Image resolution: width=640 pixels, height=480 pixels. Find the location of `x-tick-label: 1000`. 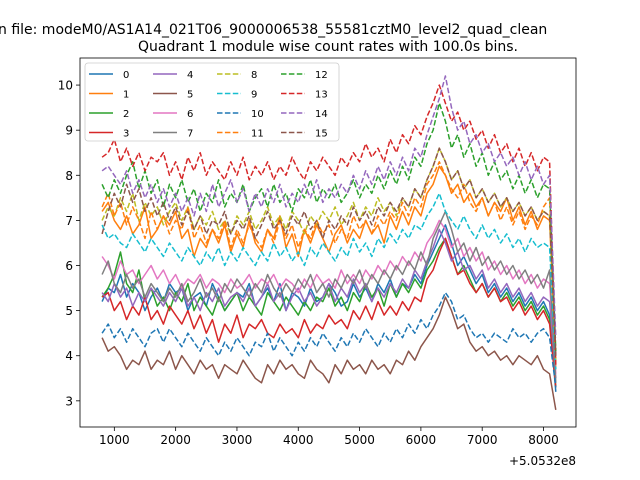

x-tick-label: 1000 is located at coordinates (114, 440).